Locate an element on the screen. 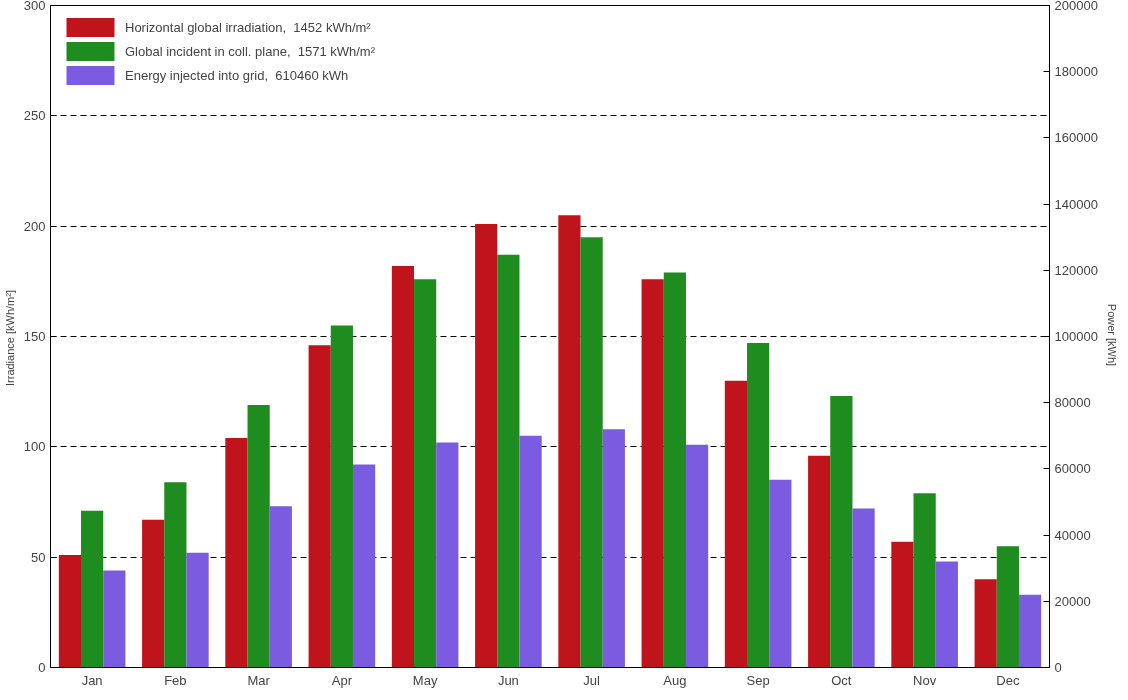  x-tick-label: Apr is located at coordinates (342, 680).